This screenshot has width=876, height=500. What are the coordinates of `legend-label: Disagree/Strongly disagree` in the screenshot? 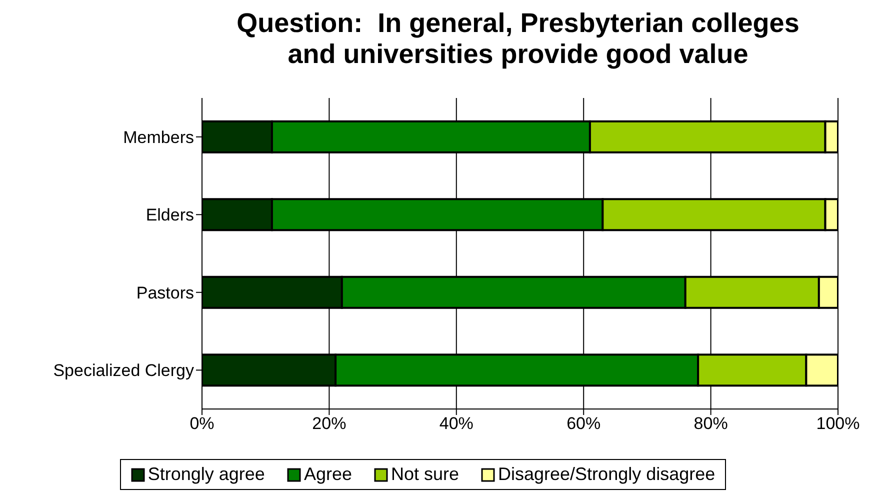 It's located at (607, 474).